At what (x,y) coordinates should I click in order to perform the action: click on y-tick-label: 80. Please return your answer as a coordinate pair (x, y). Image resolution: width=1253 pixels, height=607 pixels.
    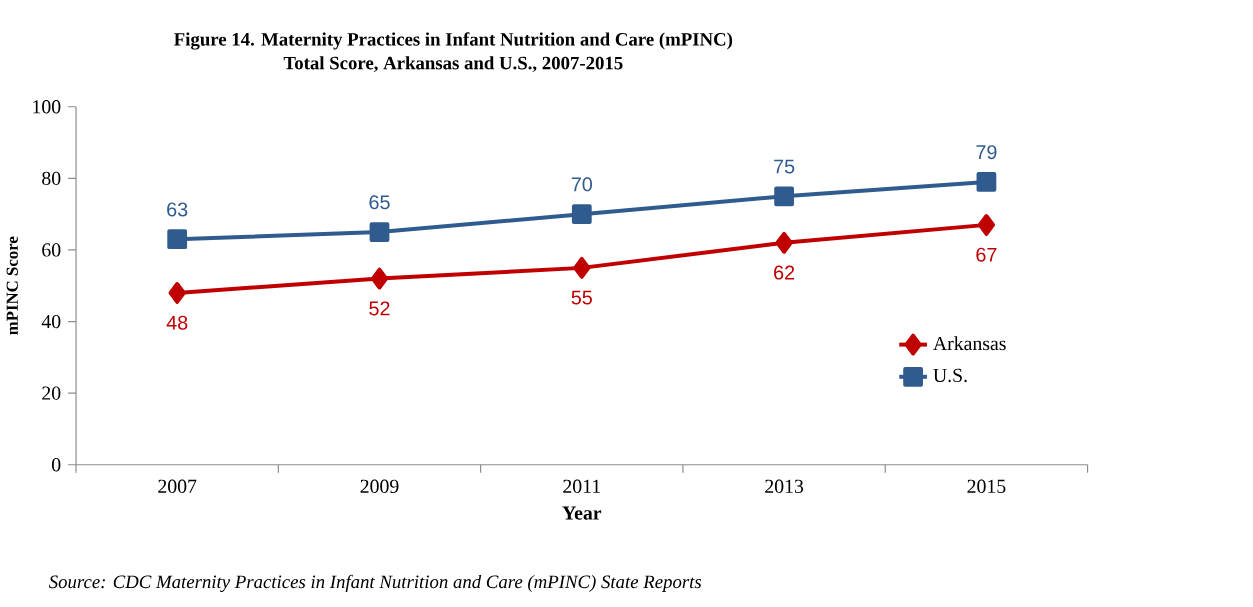
    Looking at the image, I should click on (51, 178).